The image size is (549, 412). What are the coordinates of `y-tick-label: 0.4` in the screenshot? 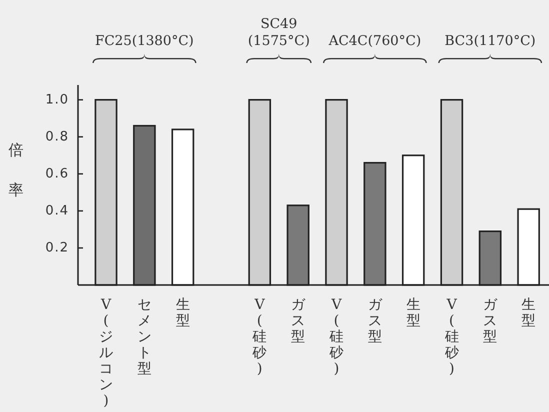 It's located at (57, 210).